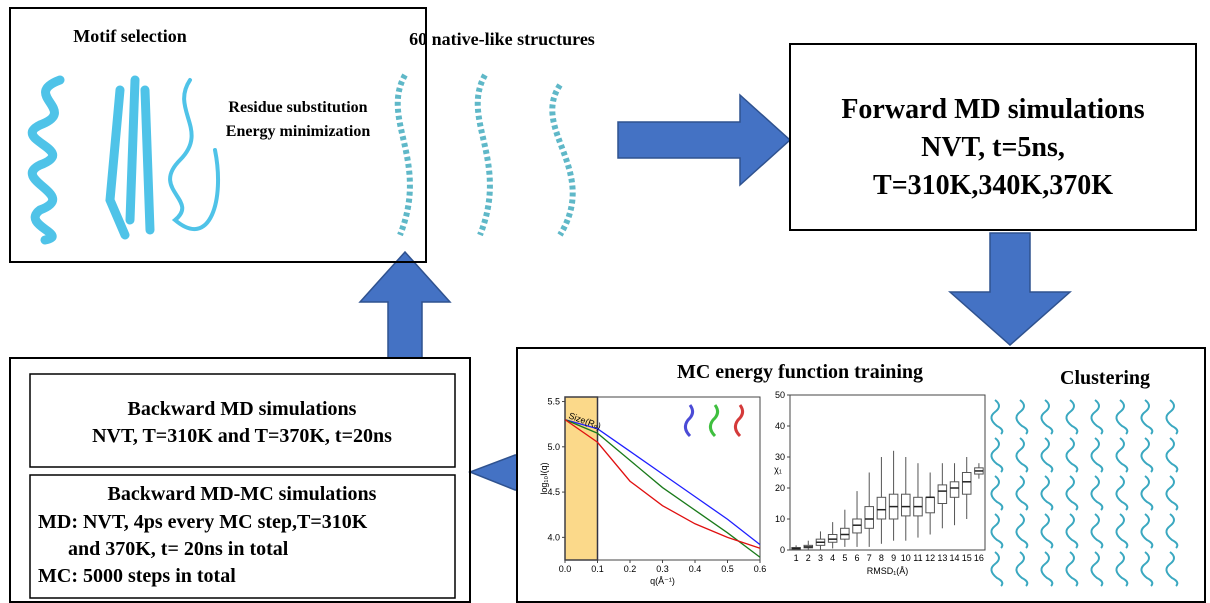 The height and width of the screenshot is (603, 1210). Describe the element at coordinates (178, 549) in the screenshot. I see `mdmc-line: and 370K, t= 20ns in total` at that location.